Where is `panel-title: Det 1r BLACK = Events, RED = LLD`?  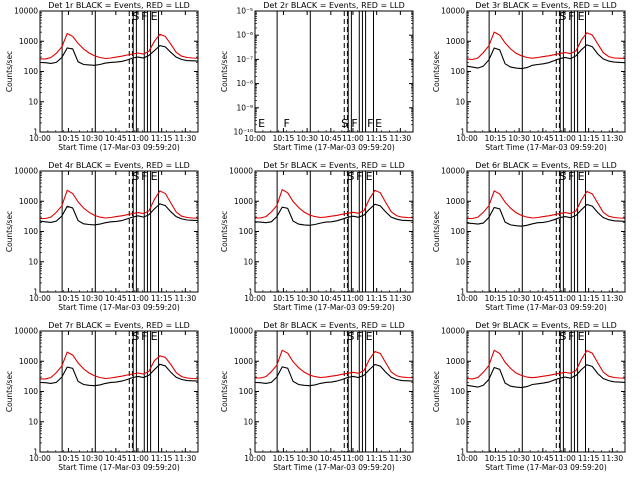 panel-title: Det 1r BLACK = Events, RED = LLD is located at coordinates (119, 5).